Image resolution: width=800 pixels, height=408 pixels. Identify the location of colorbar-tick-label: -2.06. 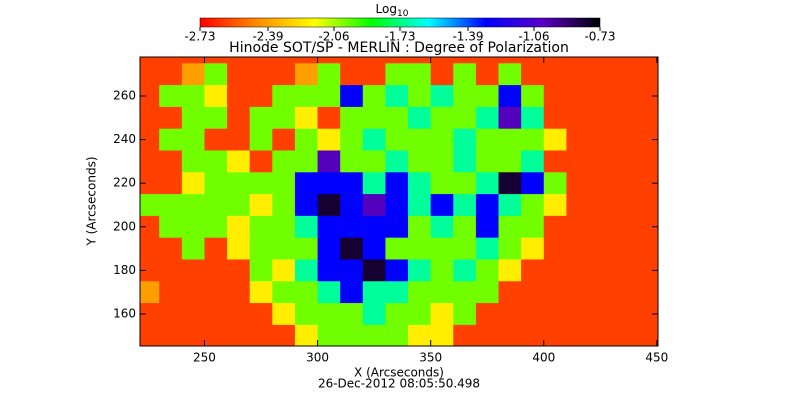
(333, 37).